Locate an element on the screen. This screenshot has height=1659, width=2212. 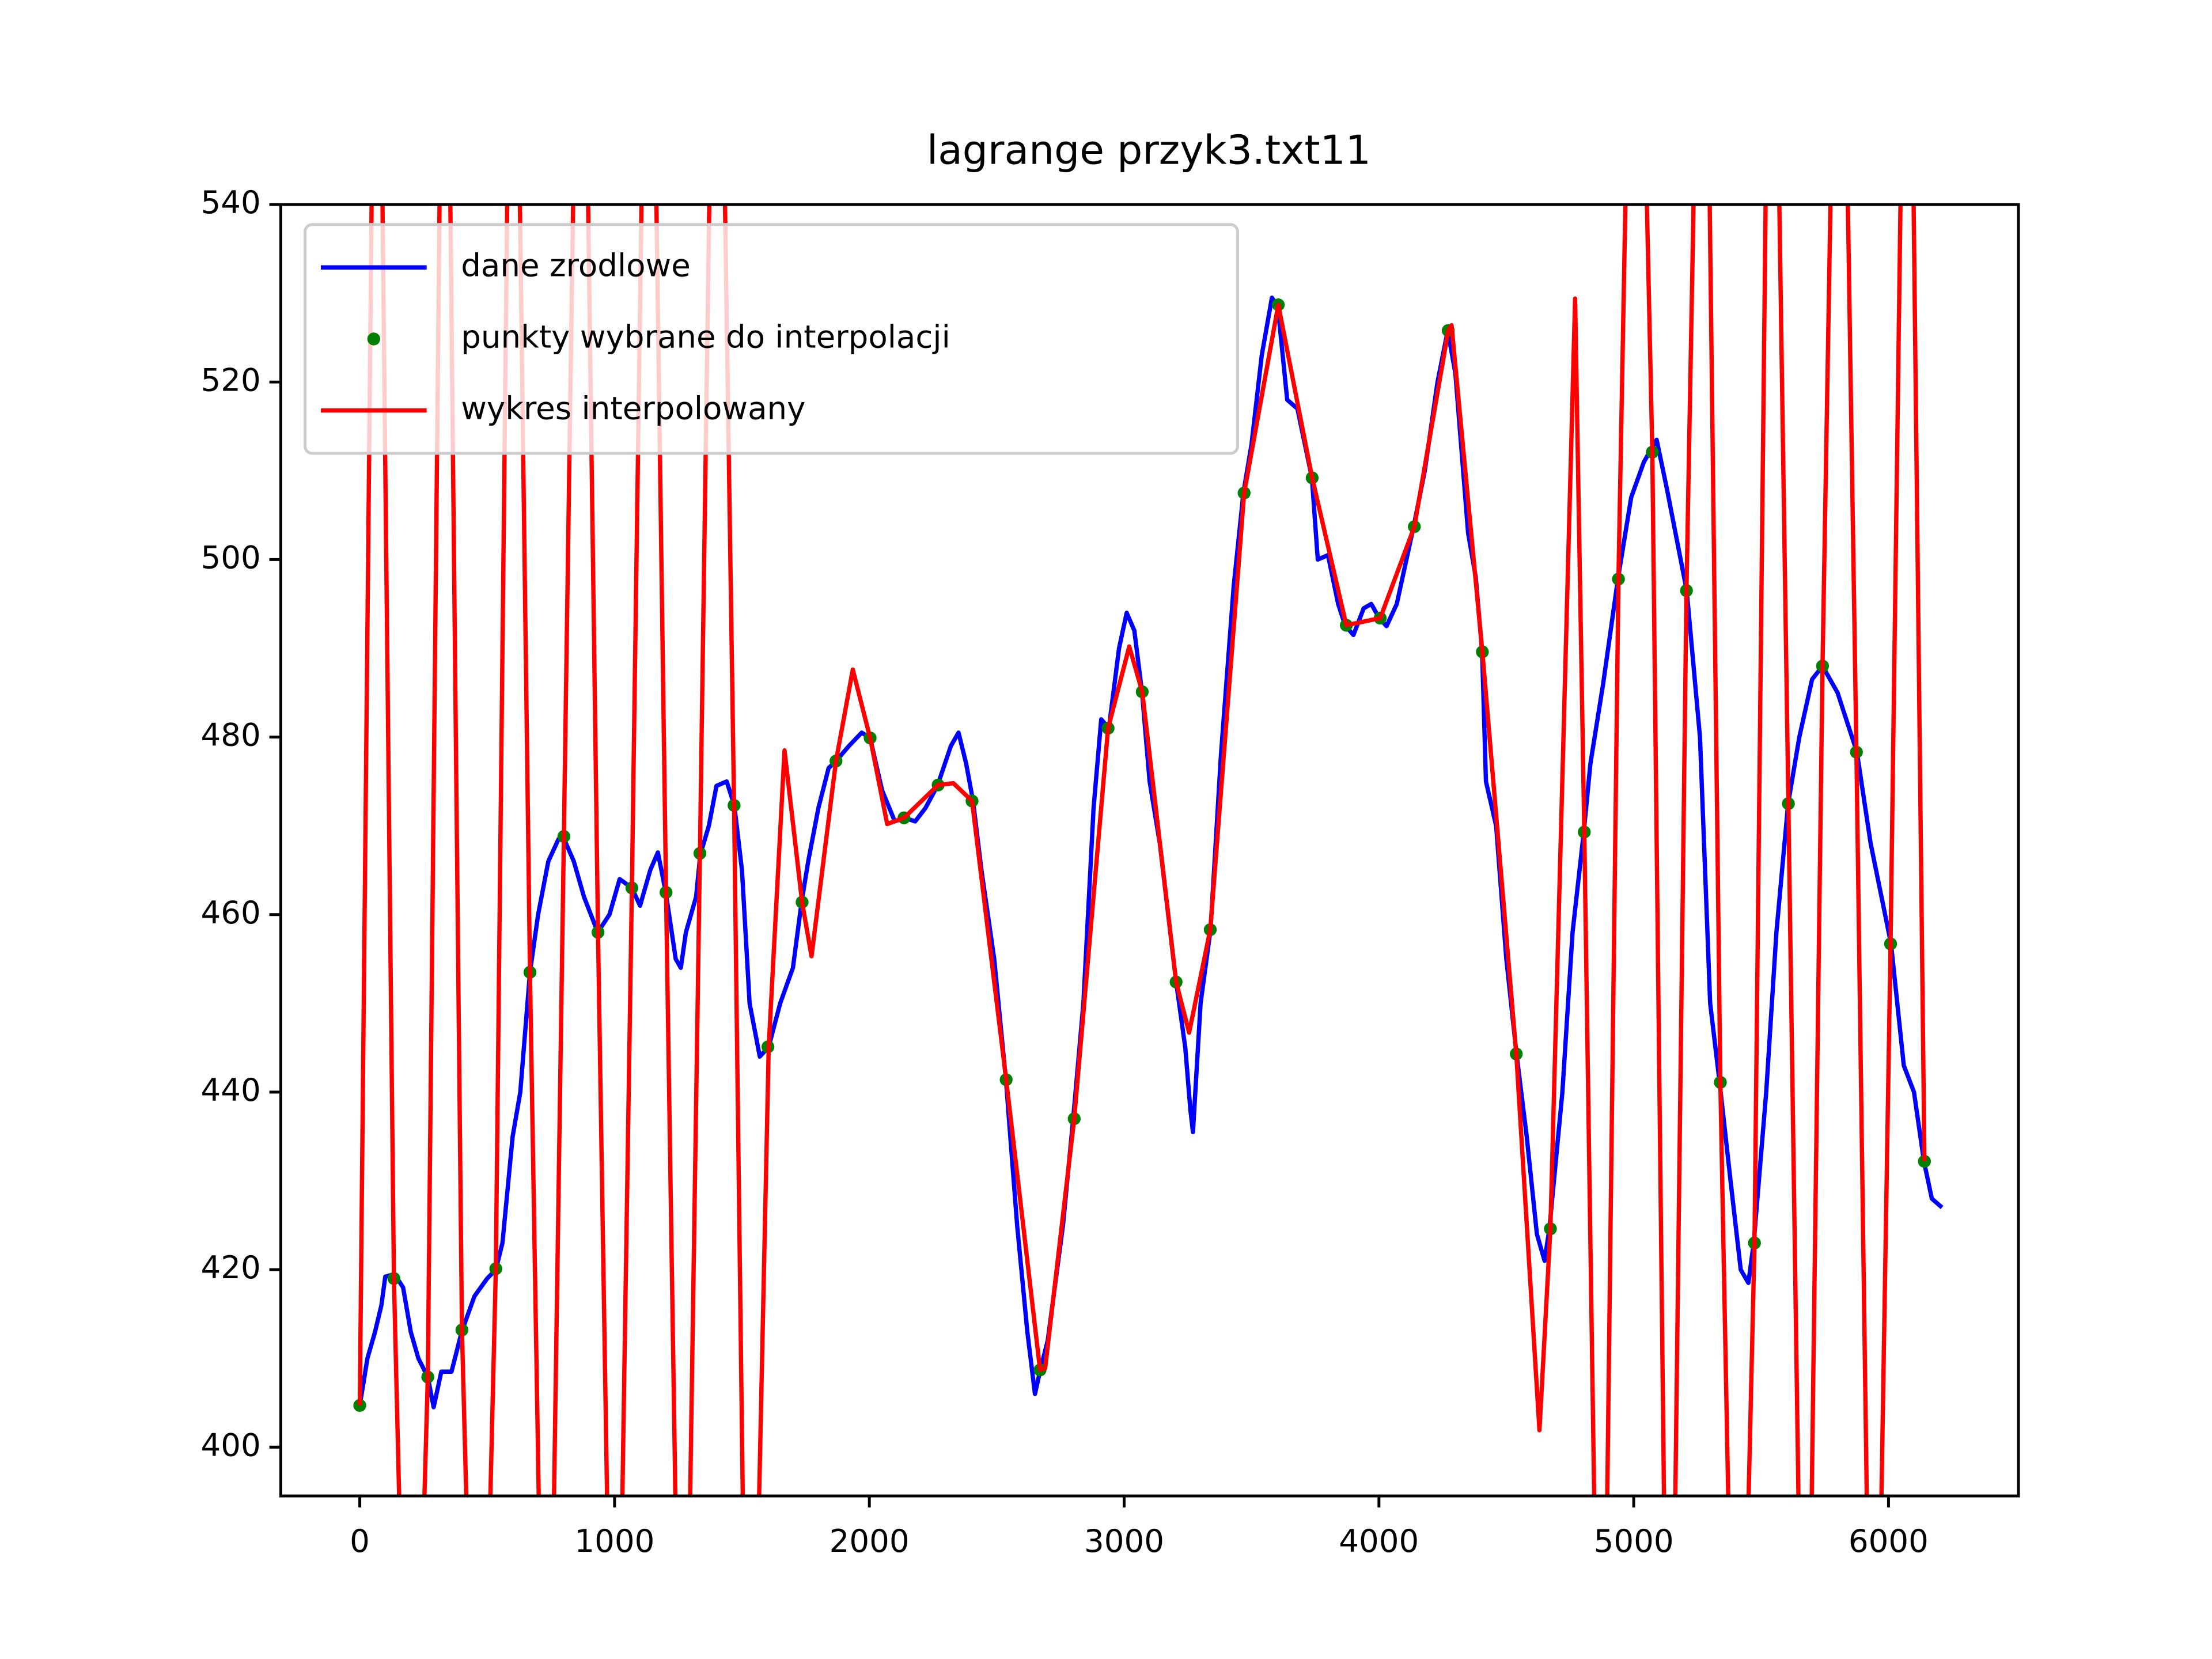
y-tick-label: 400 is located at coordinates (230, 1444).